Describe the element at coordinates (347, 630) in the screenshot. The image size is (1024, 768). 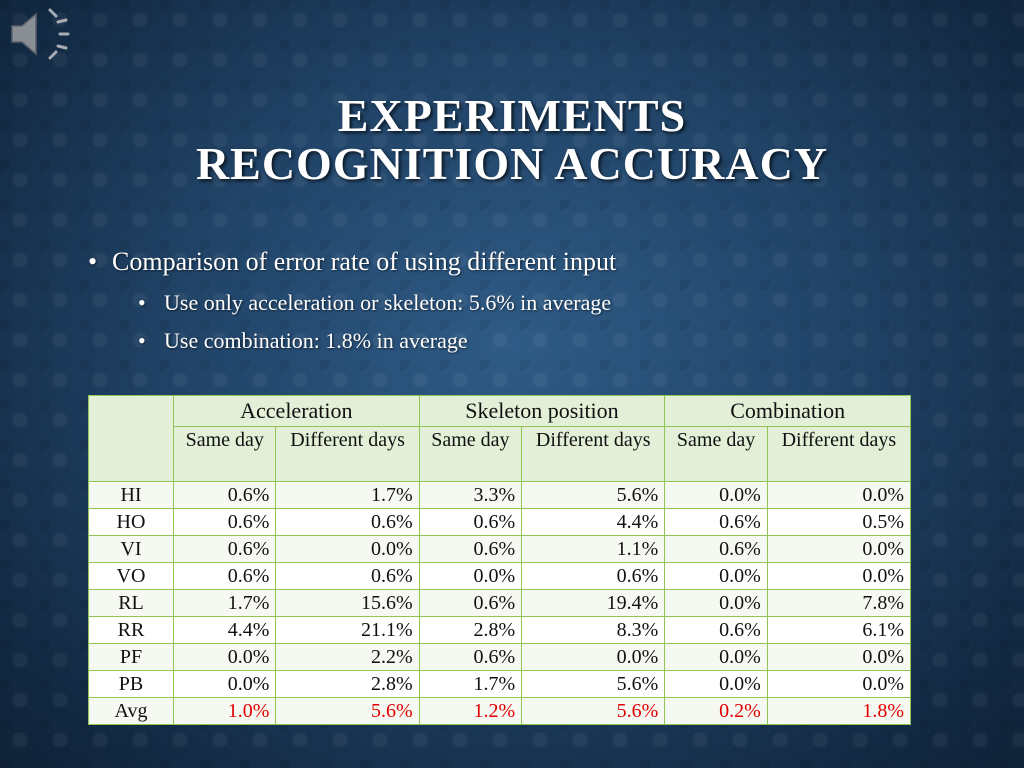
I see `table-cell: 21.1%` at that location.